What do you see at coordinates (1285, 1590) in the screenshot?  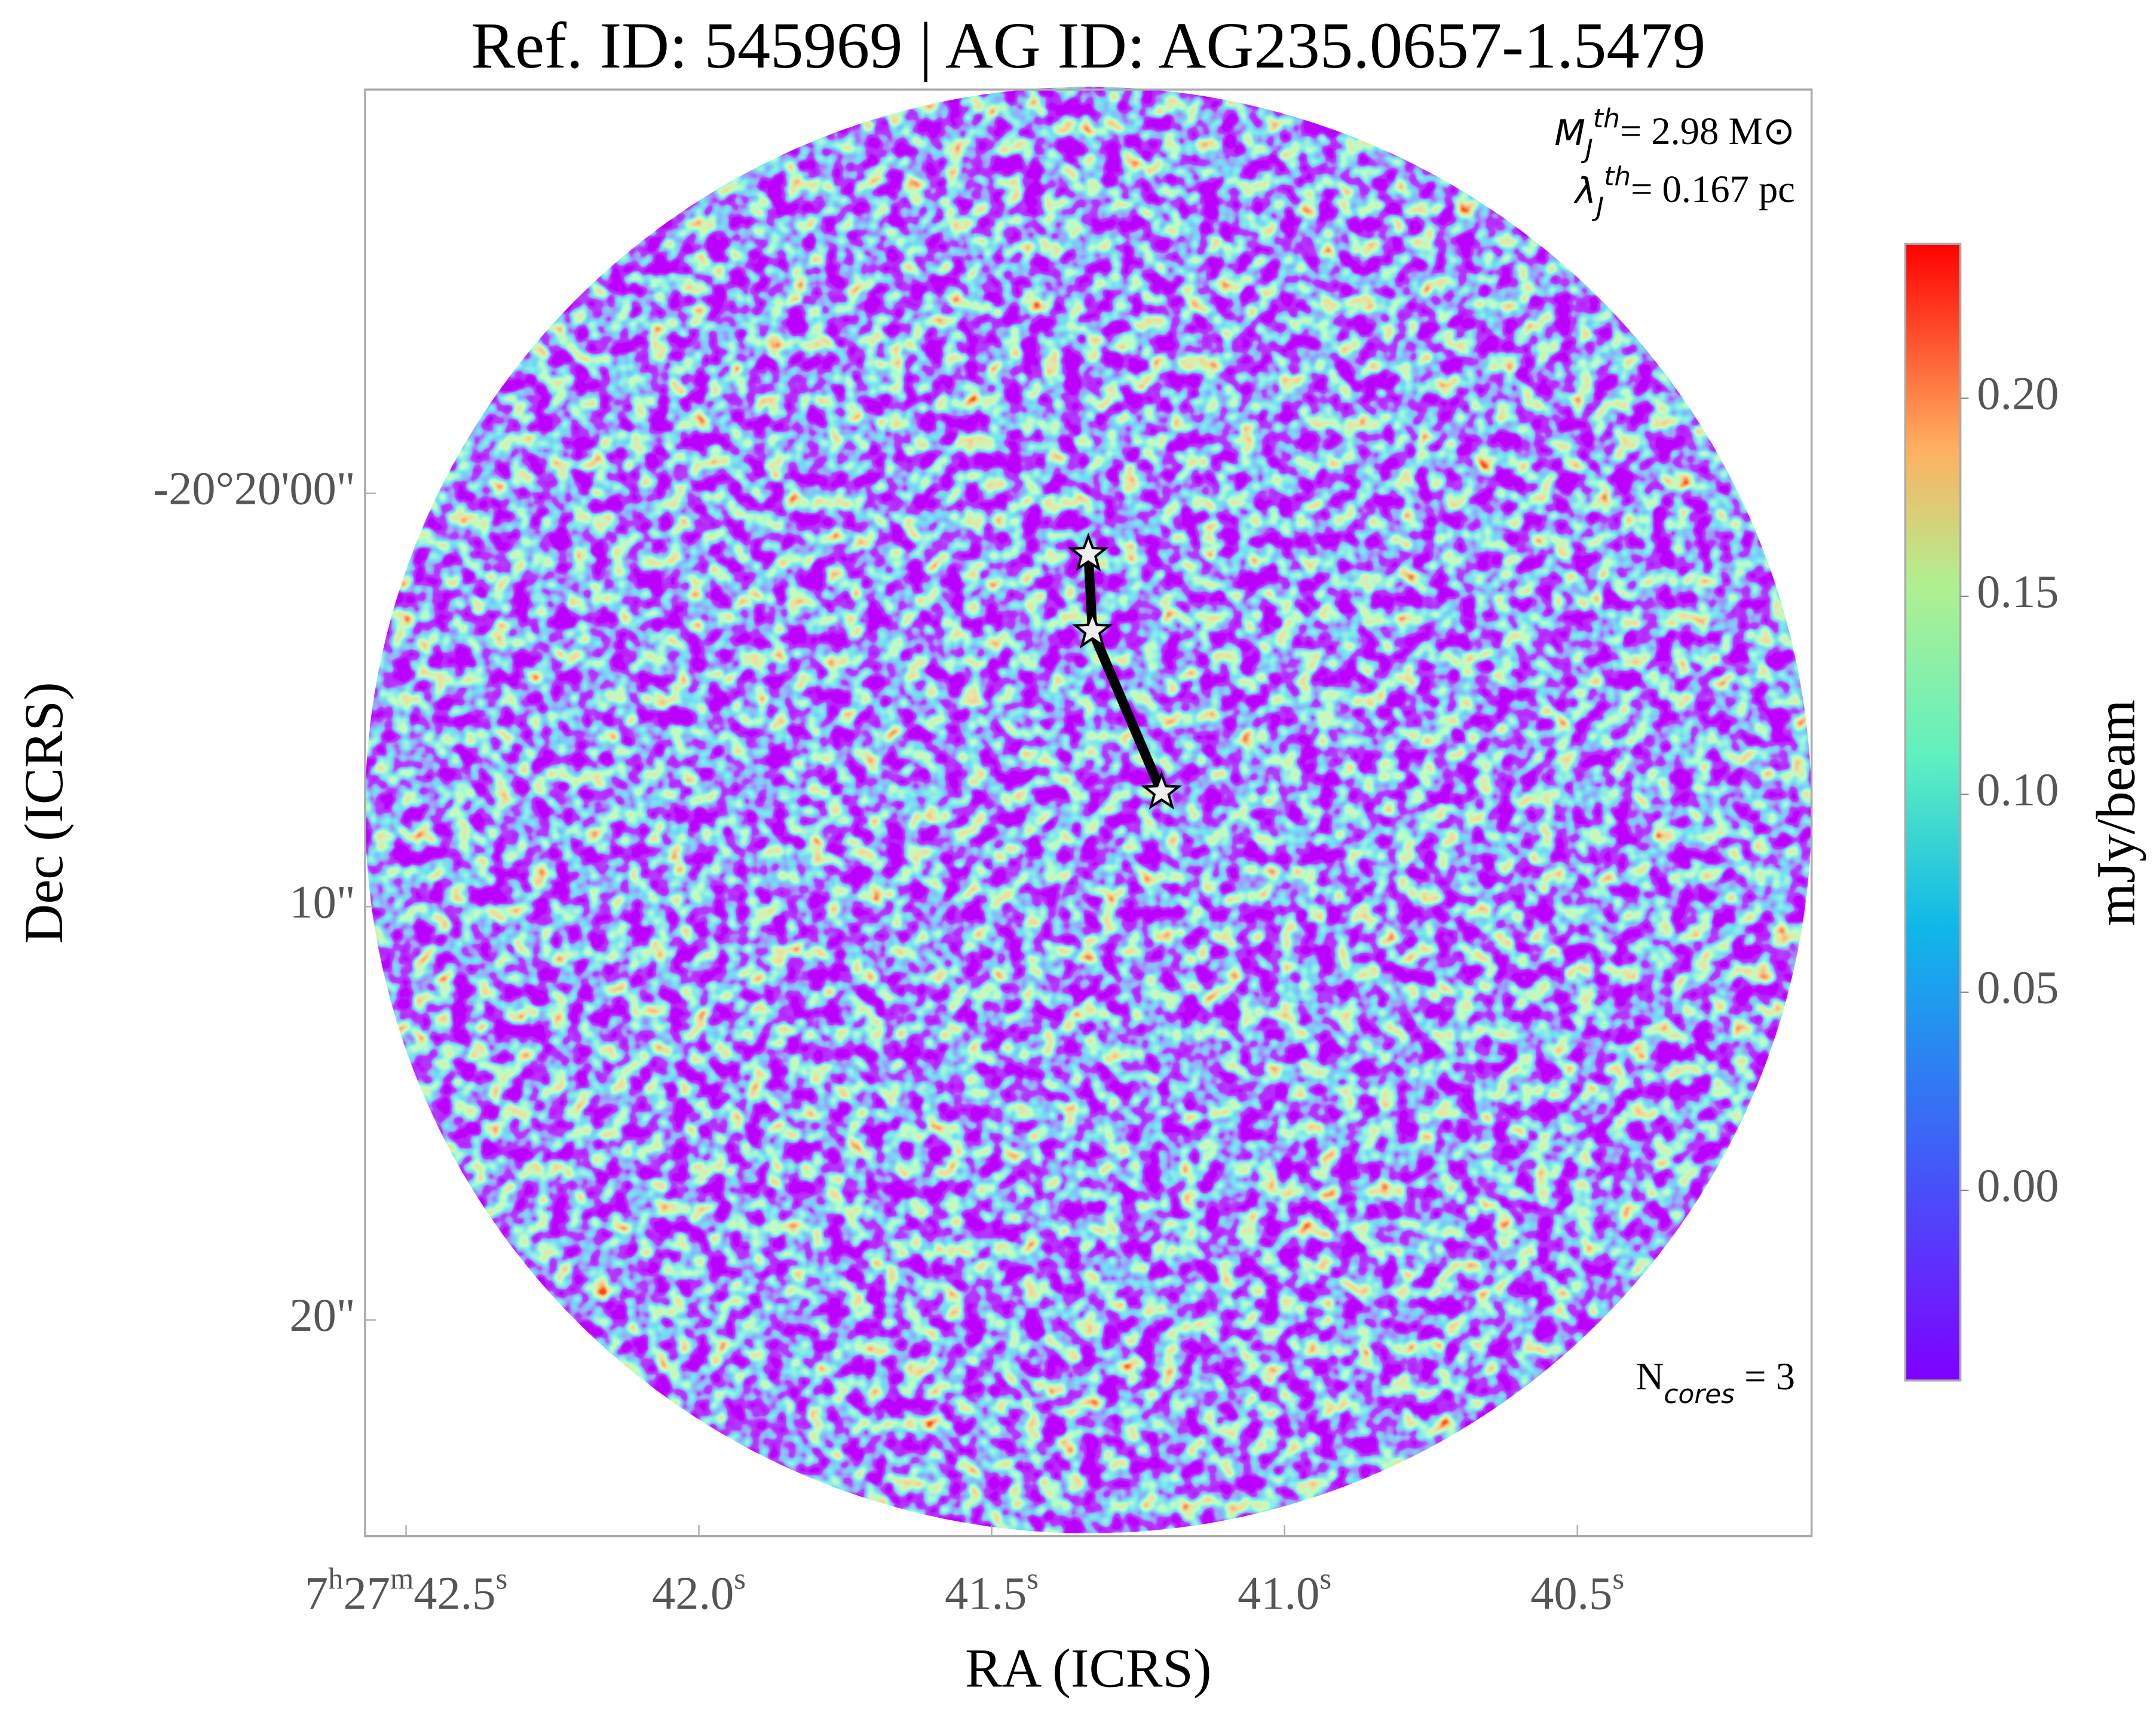 I see `x-tick-label: 41.0s` at bounding box center [1285, 1590].